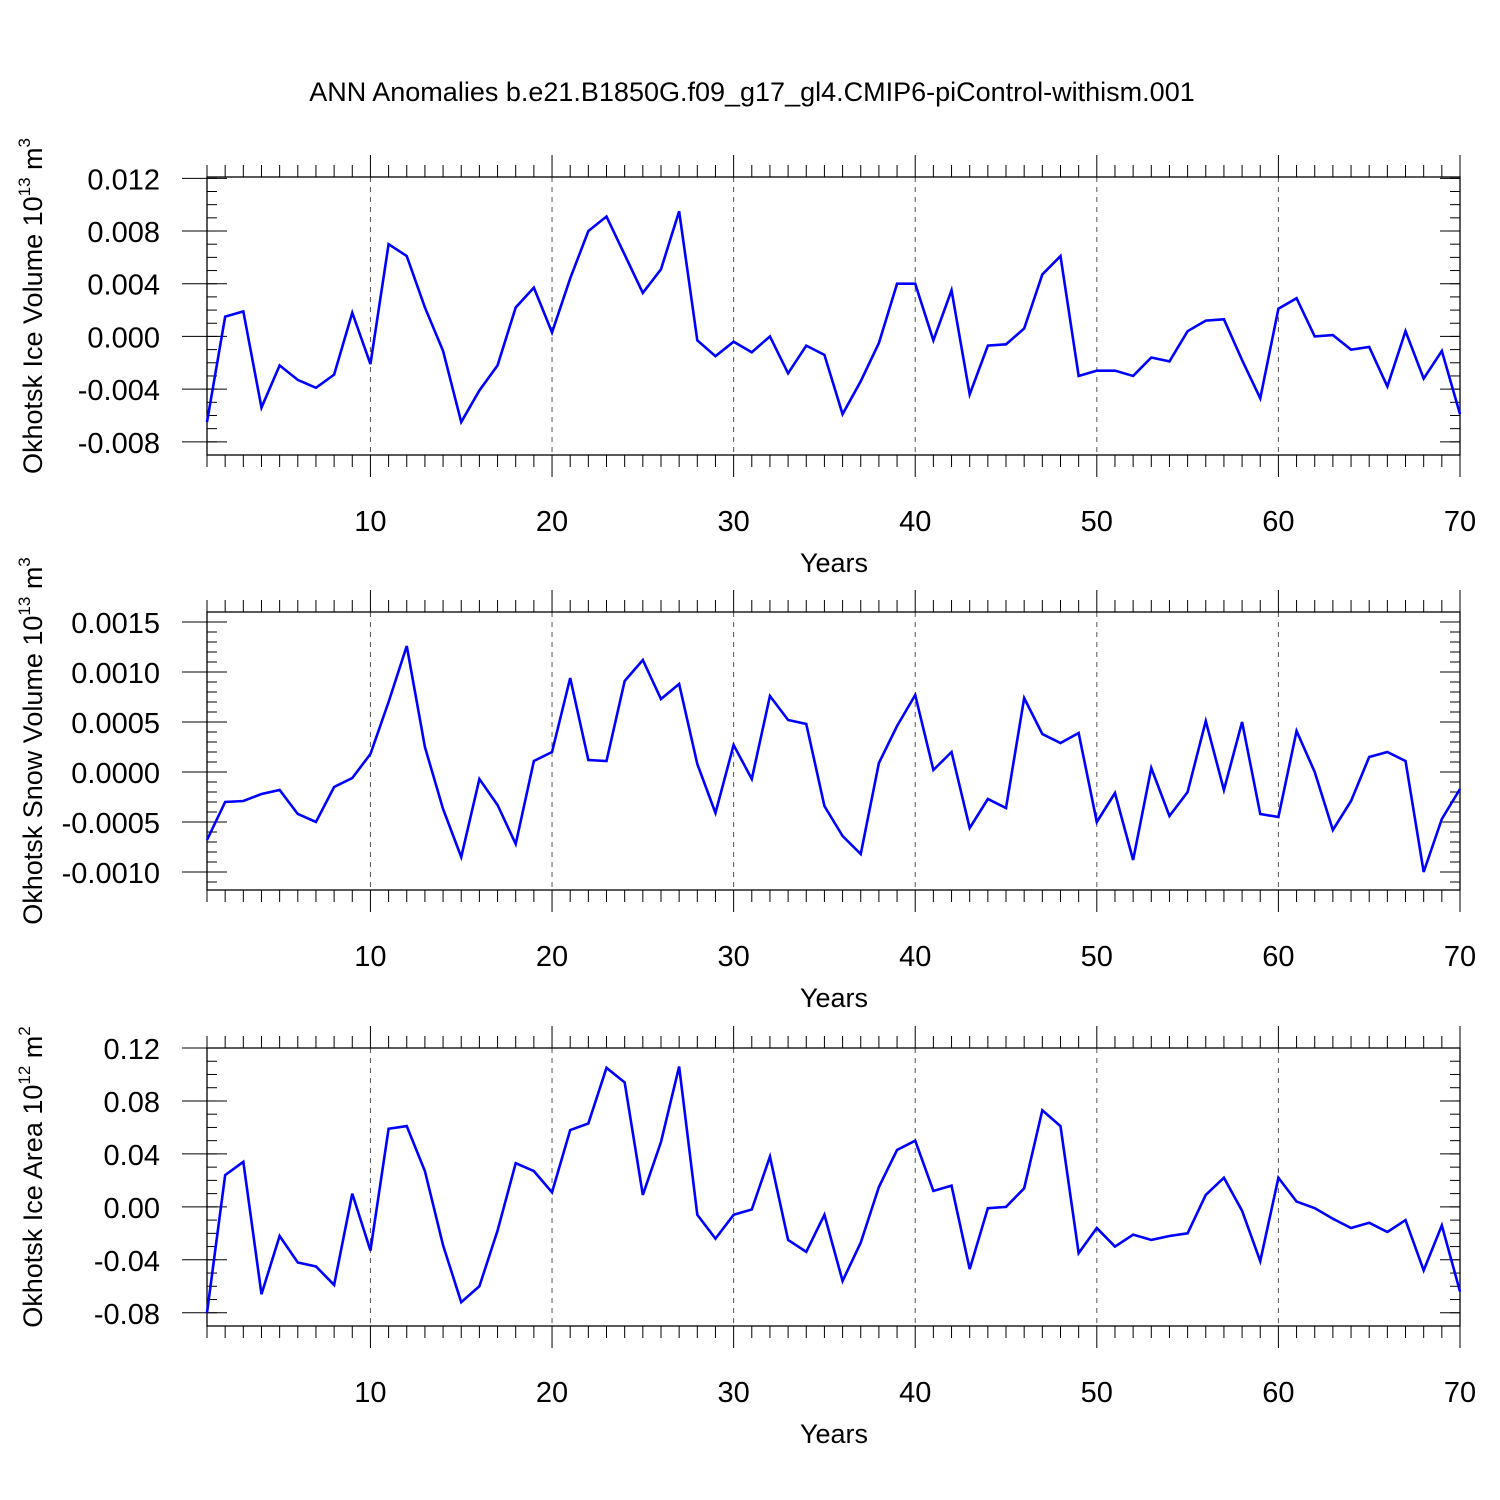 This screenshot has height=1500, width=1500. Describe the element at coordinates (123, 180) in the screenshot. I see `y-tick-label: 0.012` at that location.